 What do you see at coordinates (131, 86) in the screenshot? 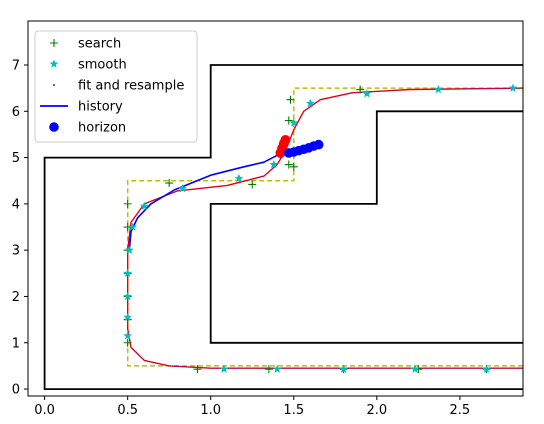
I see `legend-label: fit and resample` at bounding box center [131, 86].